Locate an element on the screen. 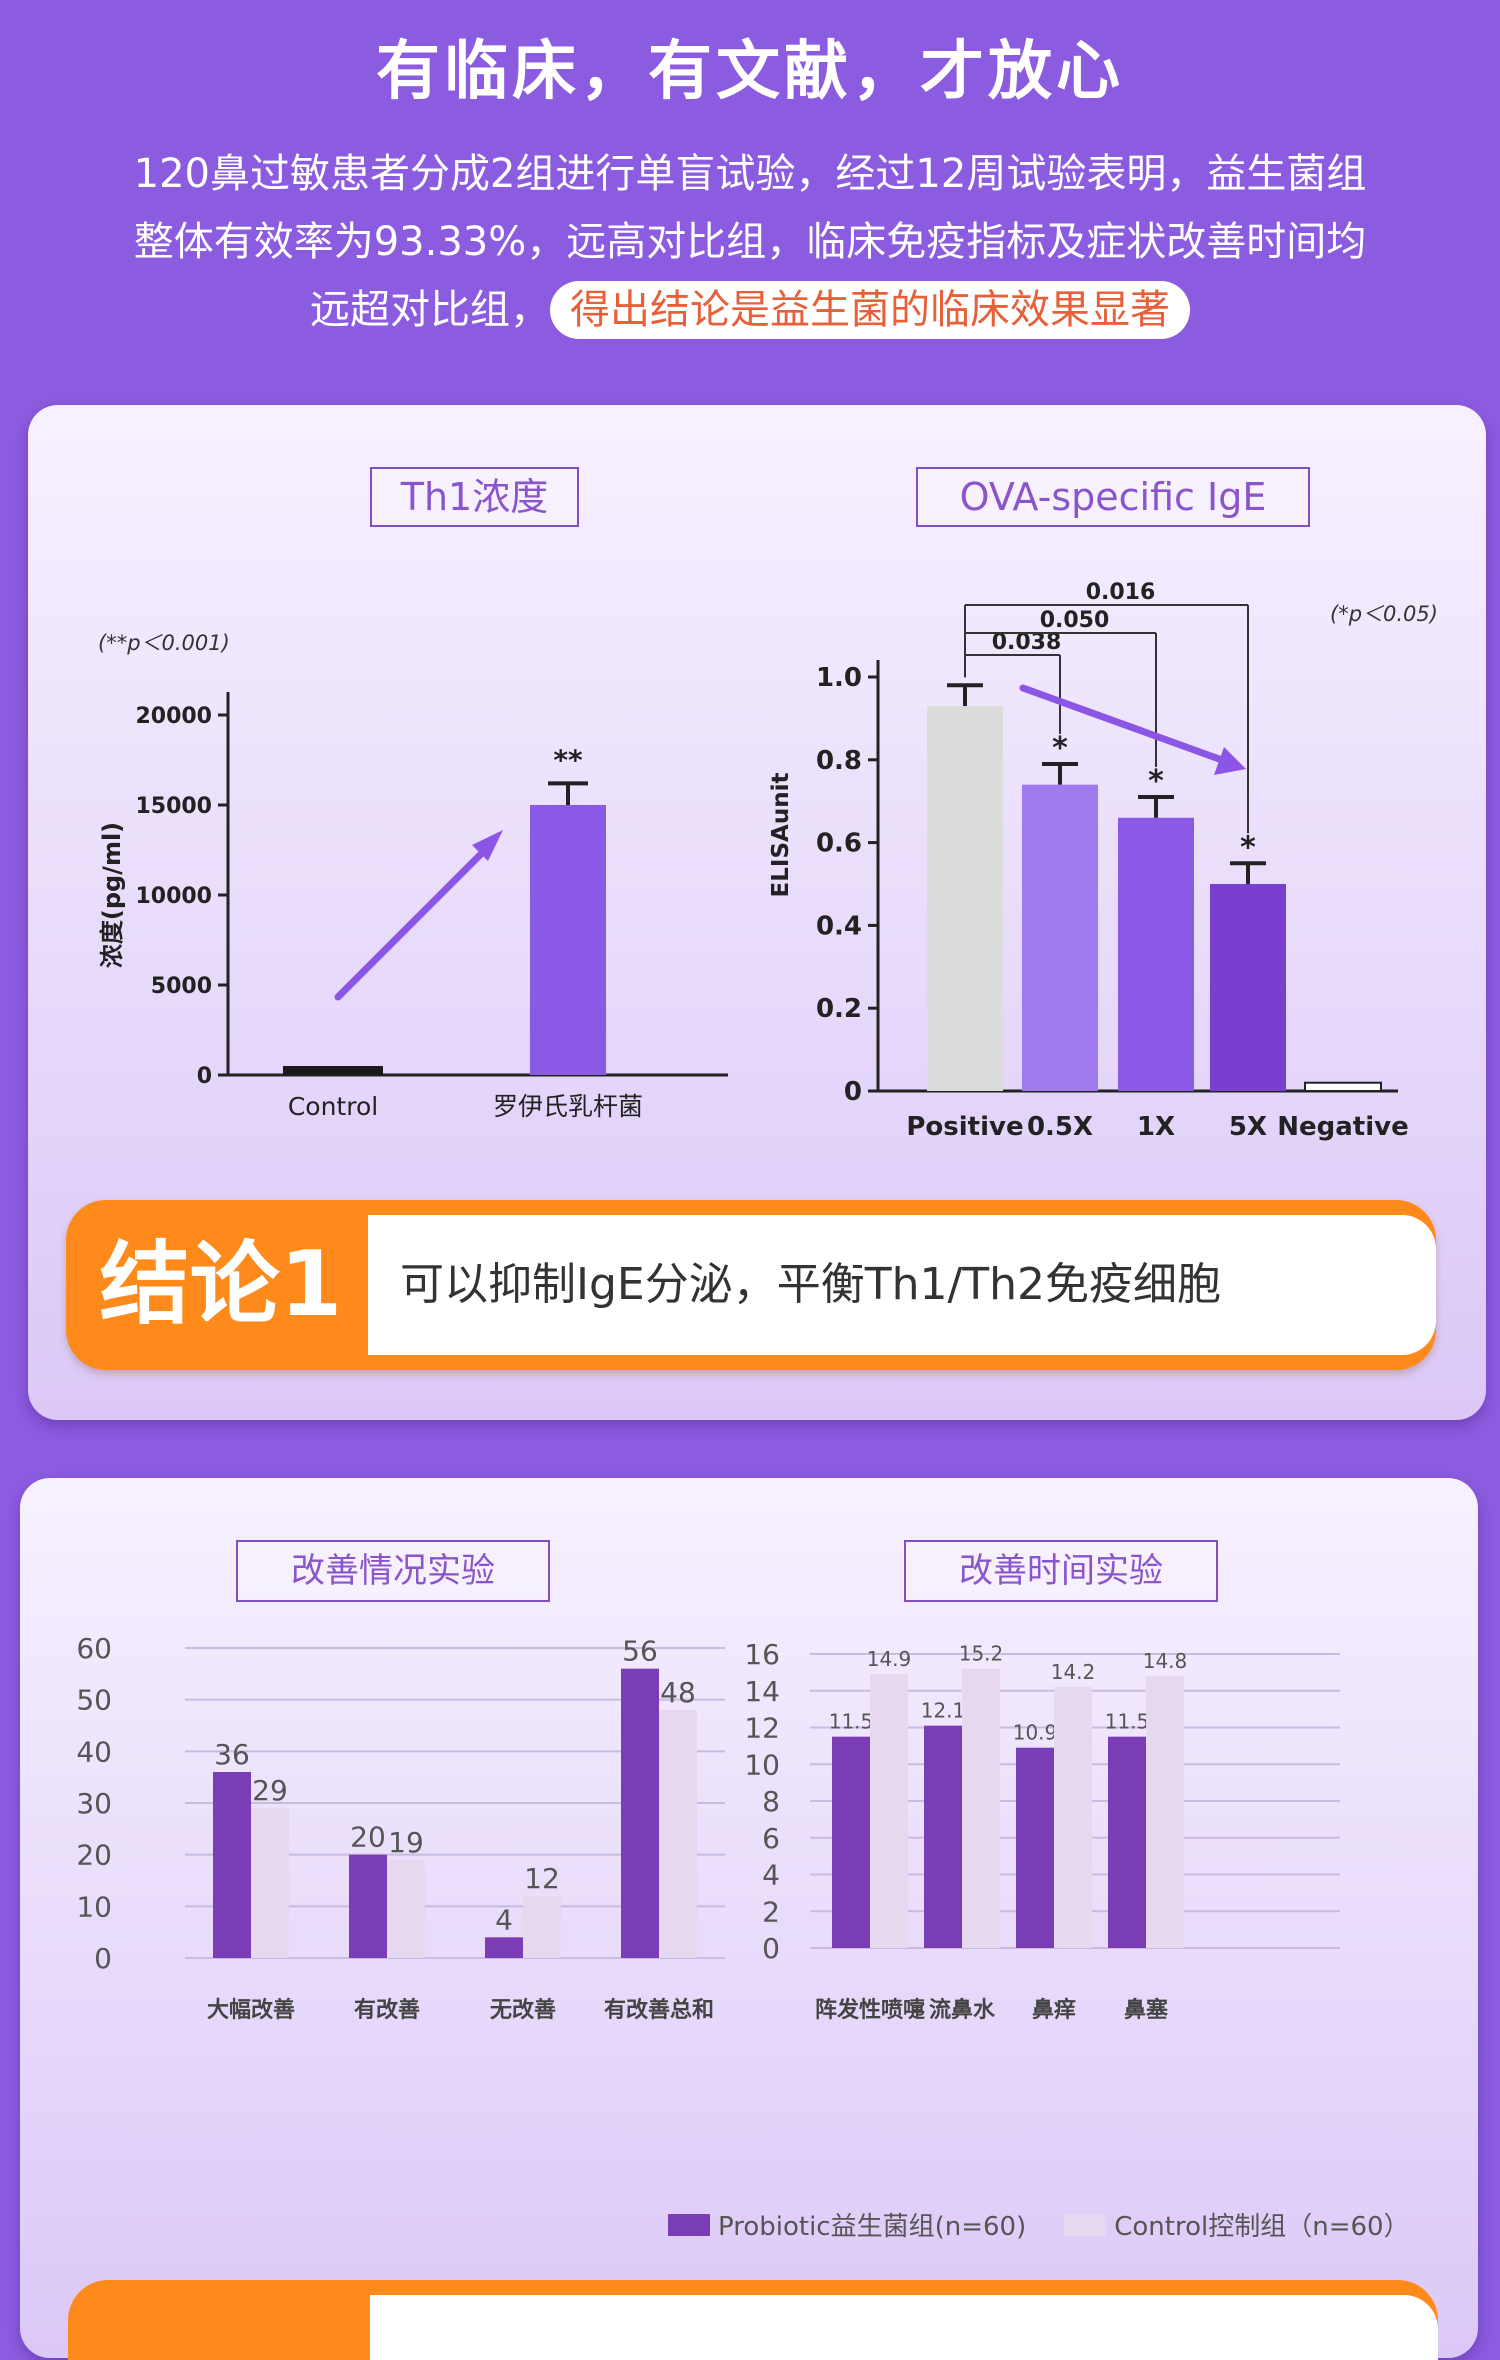 The width and height of the screenshot is (1500, 2360). ige-y-tick-label: 0.4 is located at coordinates (839, 926).